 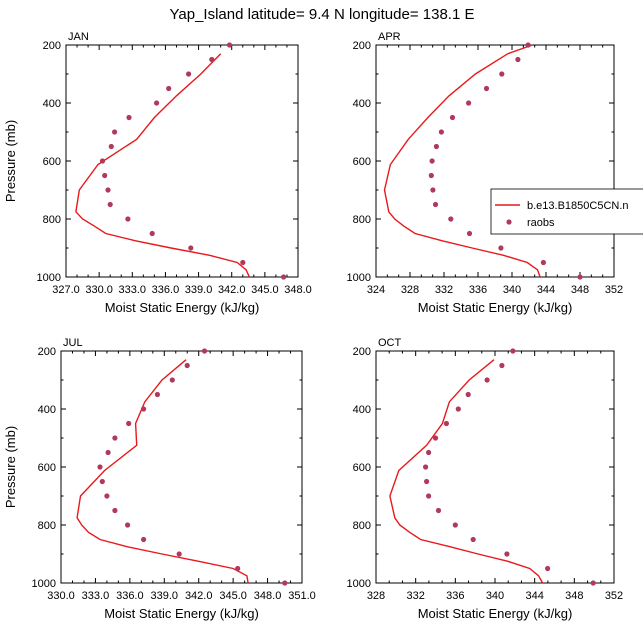 What do you see at coordinates (199, 596) in the screenshot?
I see `x-tick-label: 342.0` at bounding box center [199, 596].